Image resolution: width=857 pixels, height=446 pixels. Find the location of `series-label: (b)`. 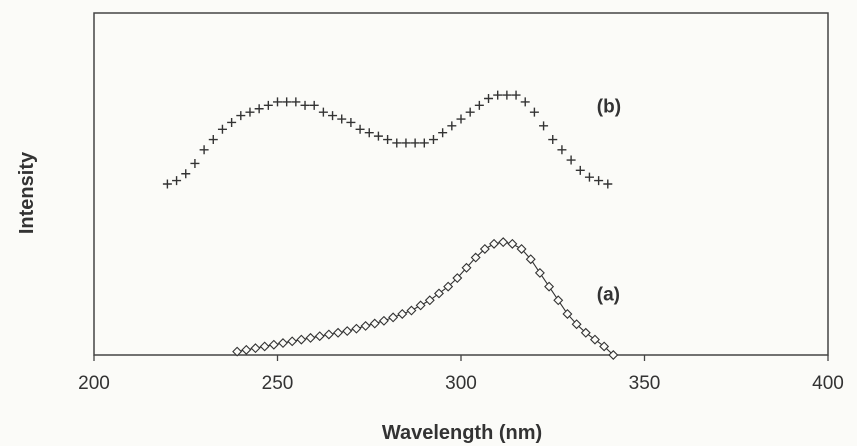

series-label: (b) is located at coordinates (609, 106).